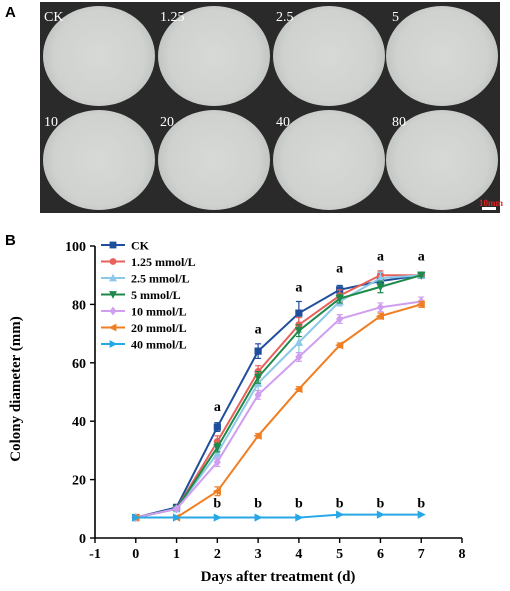 The image size is (510, 591). Describe the element at coordinates (75, 247) in the screenshot. I see `y-tick-label: 100` at that location.